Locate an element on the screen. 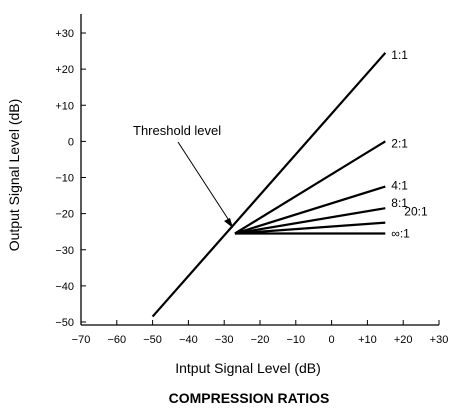 The width and height of the screenshot is (453, 412). ratio-label-8-1: 8:1 is located at coordinates (399, 203).